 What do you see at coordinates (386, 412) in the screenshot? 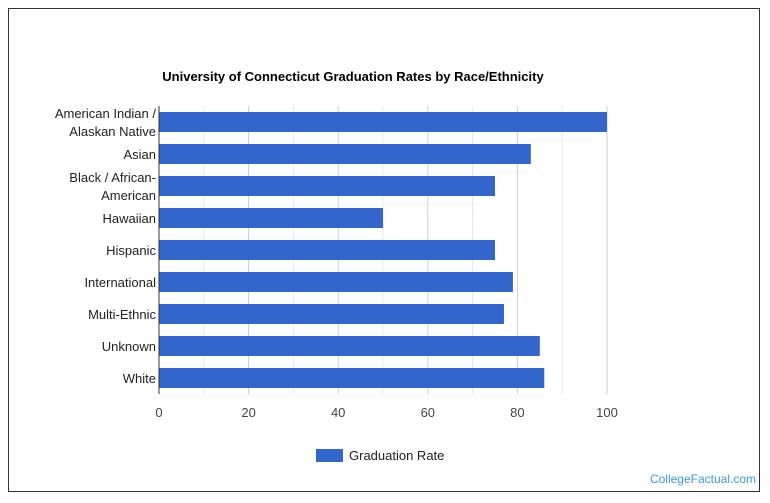
I see `x-axis-tick-labels: 0 20 40 60 80 100` at bounding box center [386, 412].